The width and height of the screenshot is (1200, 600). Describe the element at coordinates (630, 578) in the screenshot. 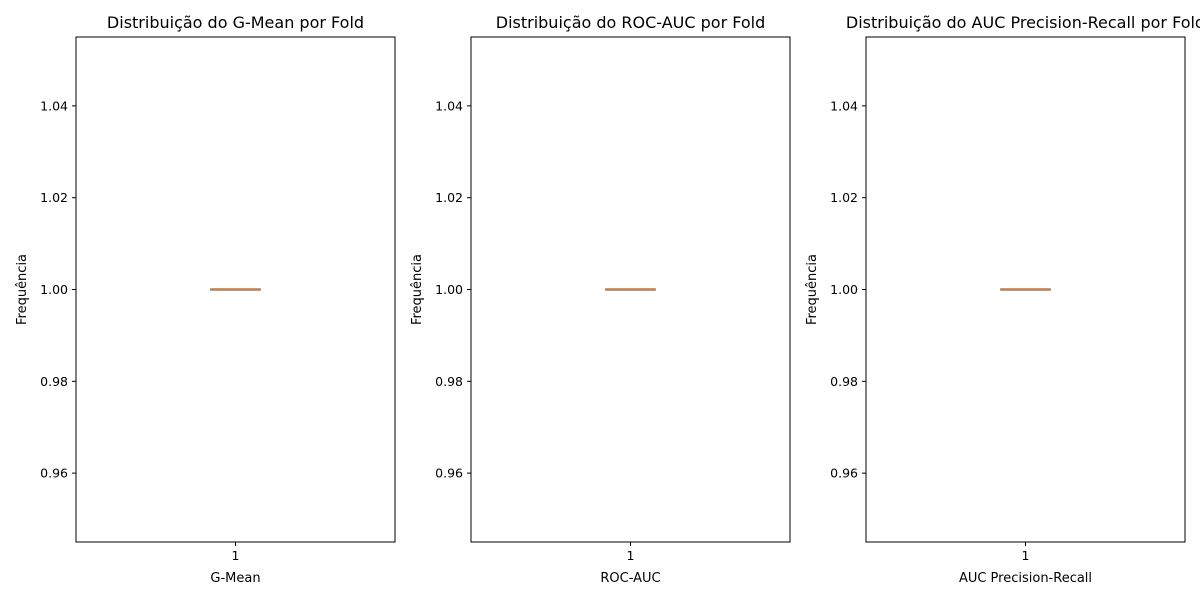

I see `x-axis-label: ROC-AUC` at that location.